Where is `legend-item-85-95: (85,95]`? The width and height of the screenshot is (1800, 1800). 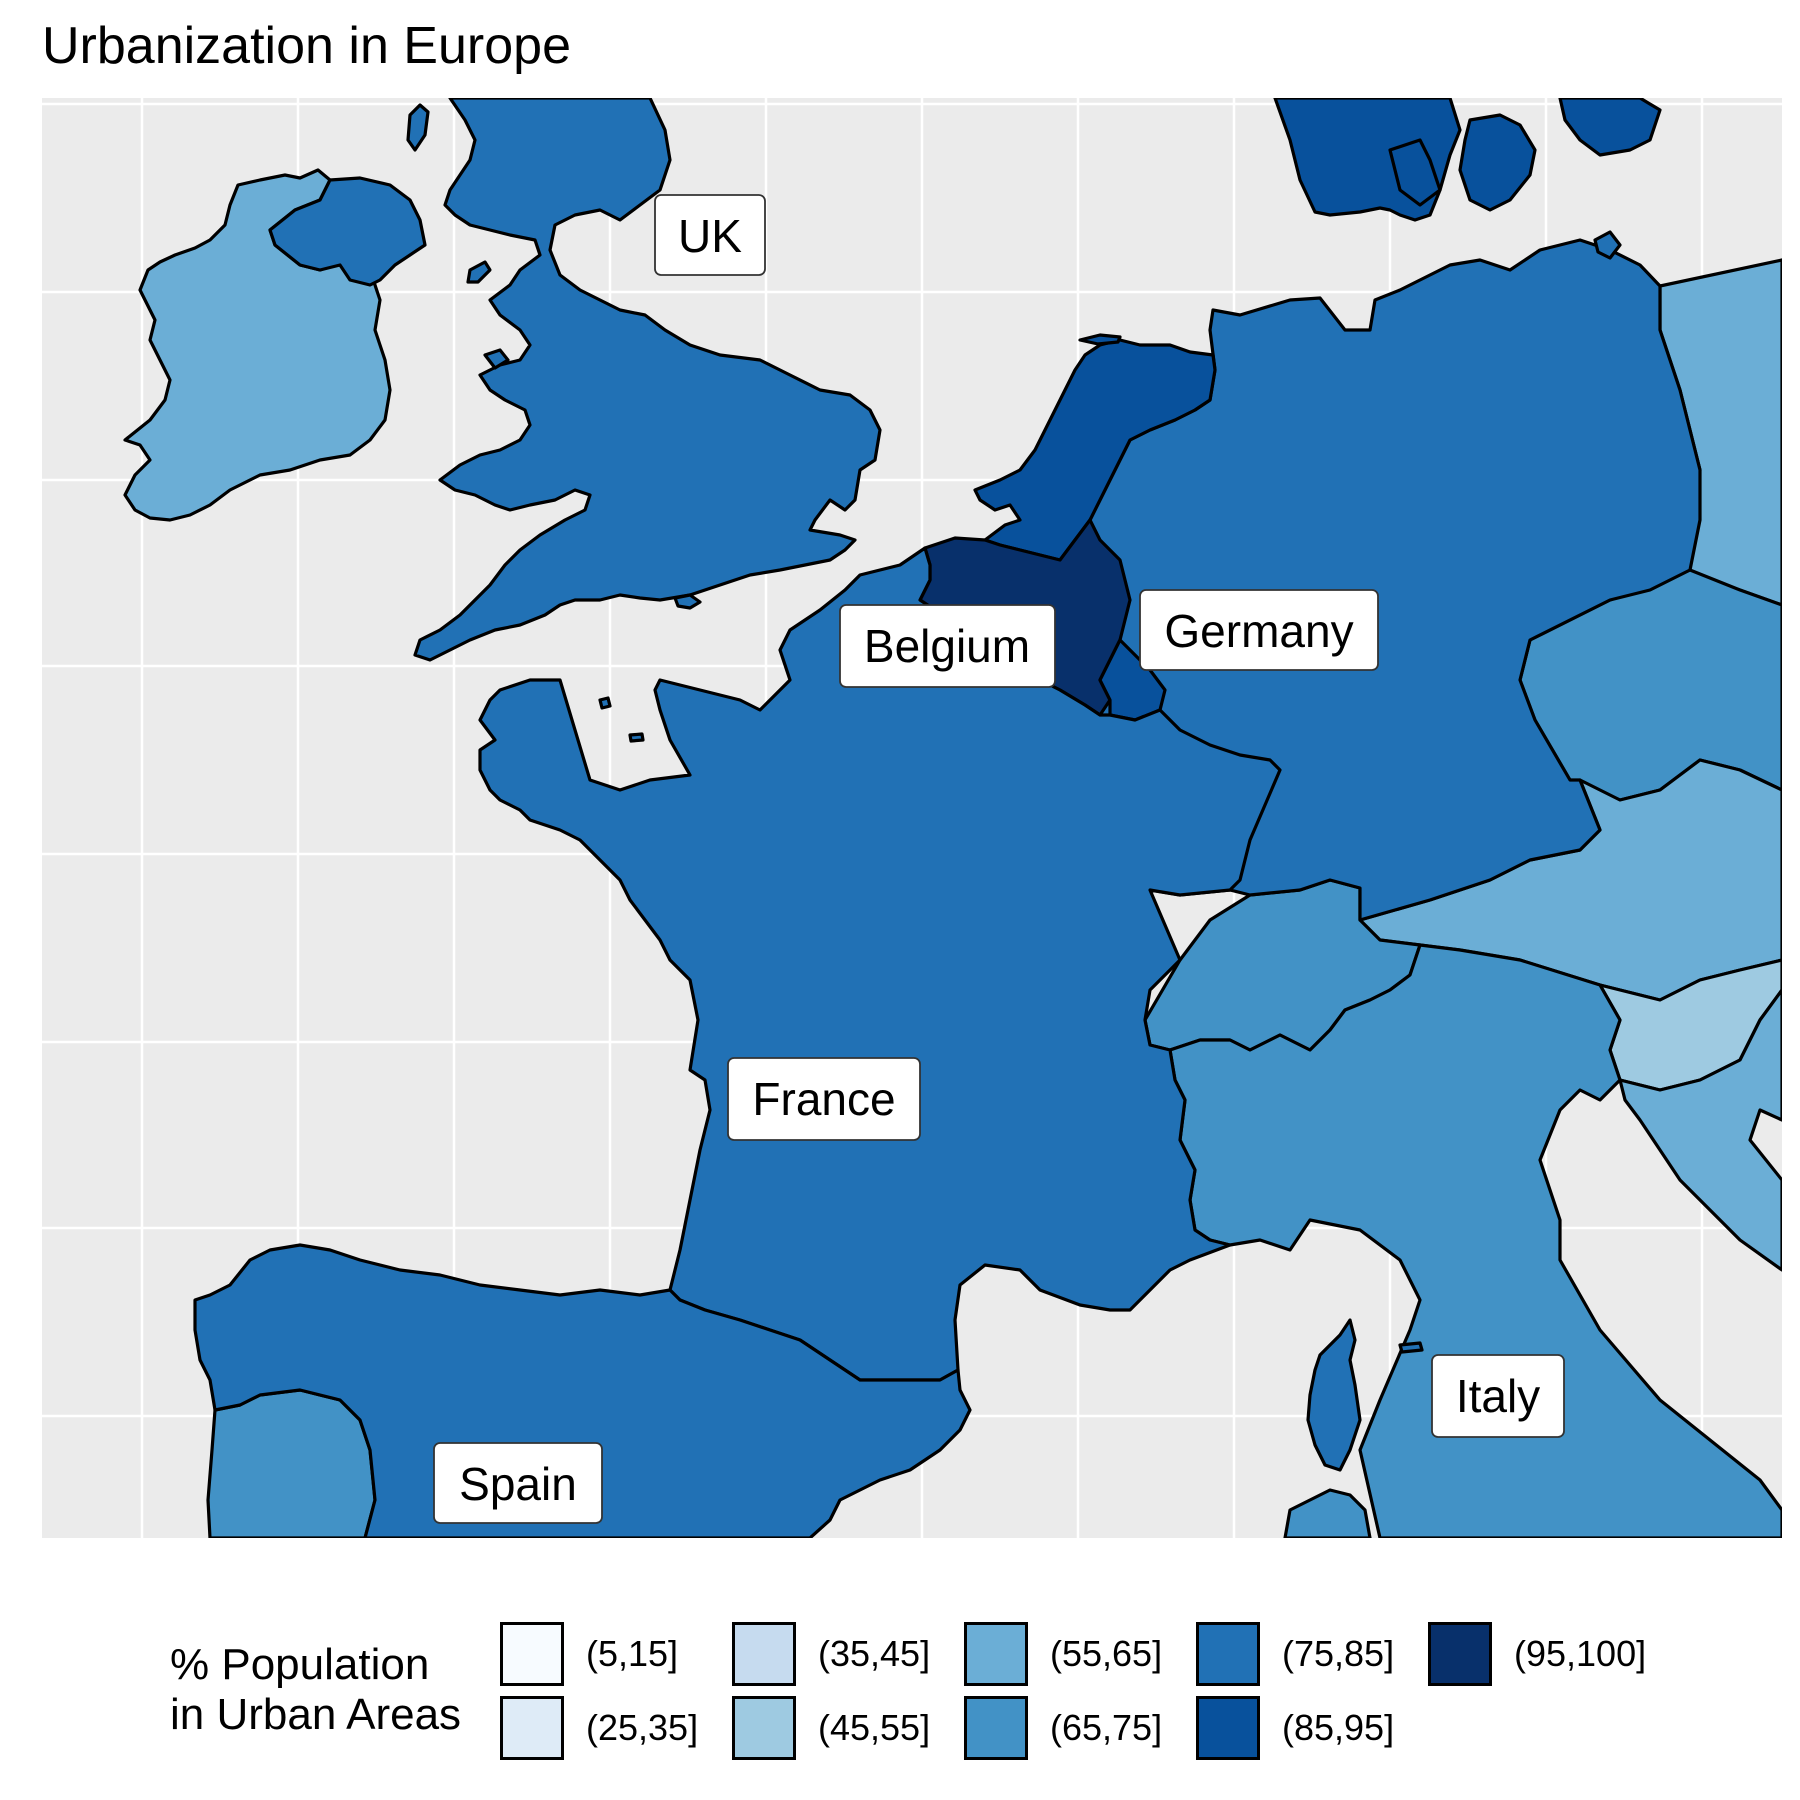 legend-item-85-95: (85,95] is located at coordinates (1295, 1728).